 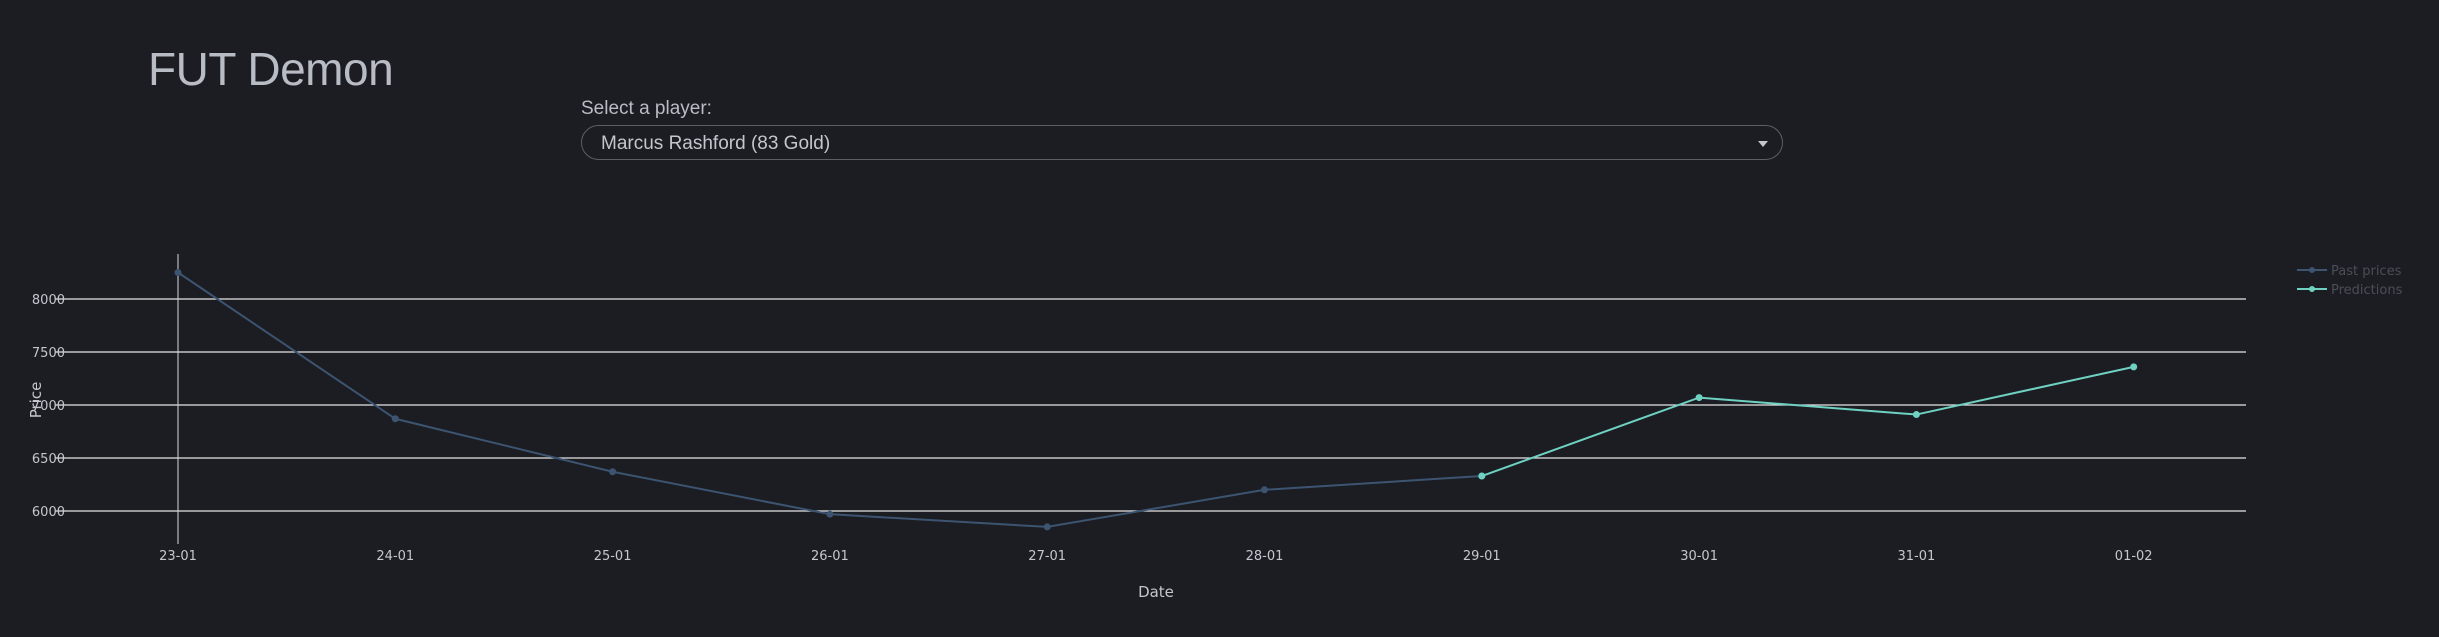 I want to click on legend-item-label: Past prices, so click(x=2366, y=271).